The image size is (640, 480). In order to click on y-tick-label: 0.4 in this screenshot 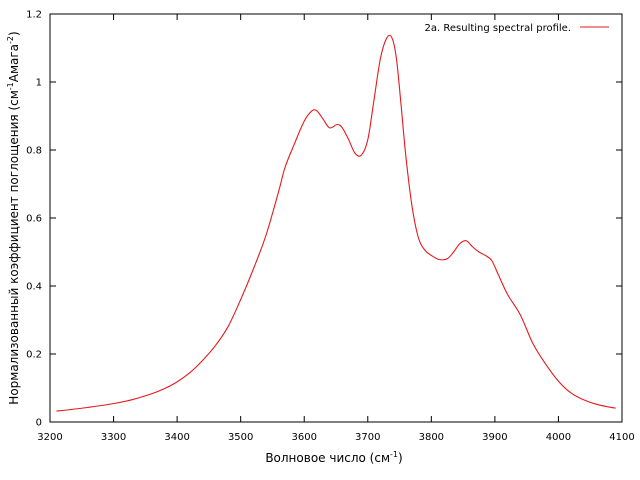, I will do `click(34, 287)`.